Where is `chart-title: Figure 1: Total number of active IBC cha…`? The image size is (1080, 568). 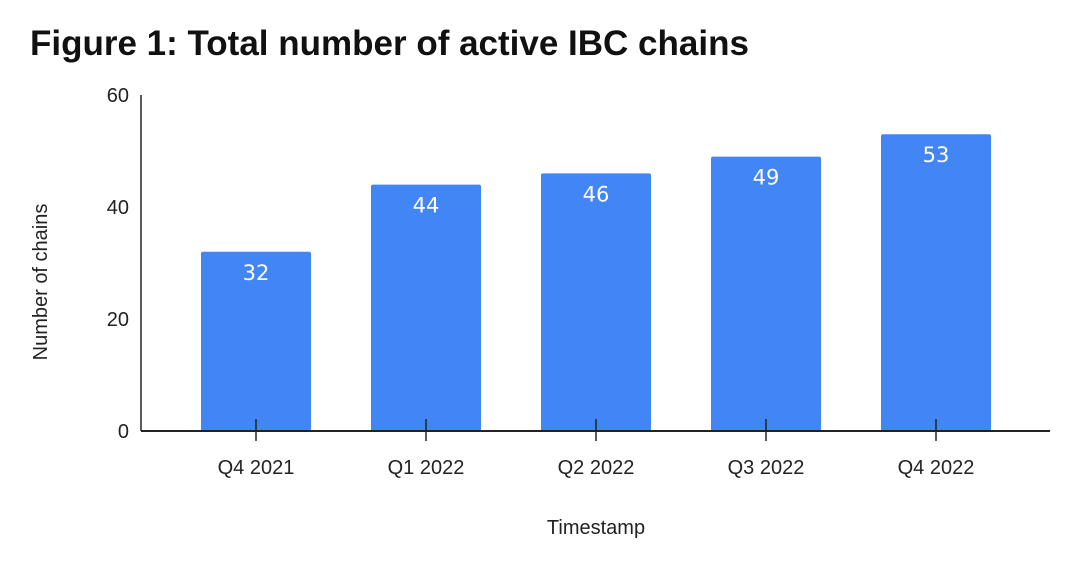 chart-title: Figure 1: Total number of active IBC cha… is located at coordinates (389, 43).